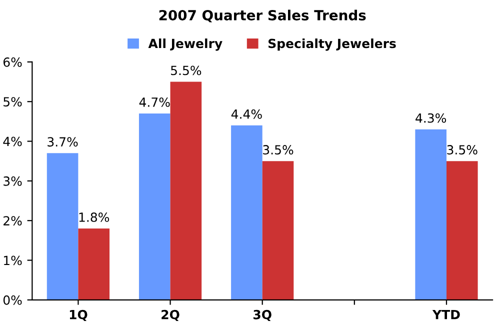 This screenshot has height=326, width=495. Describe the element at coordinates (63, 142) in the screenshot. I see `data-label: 3.7%` at that location.